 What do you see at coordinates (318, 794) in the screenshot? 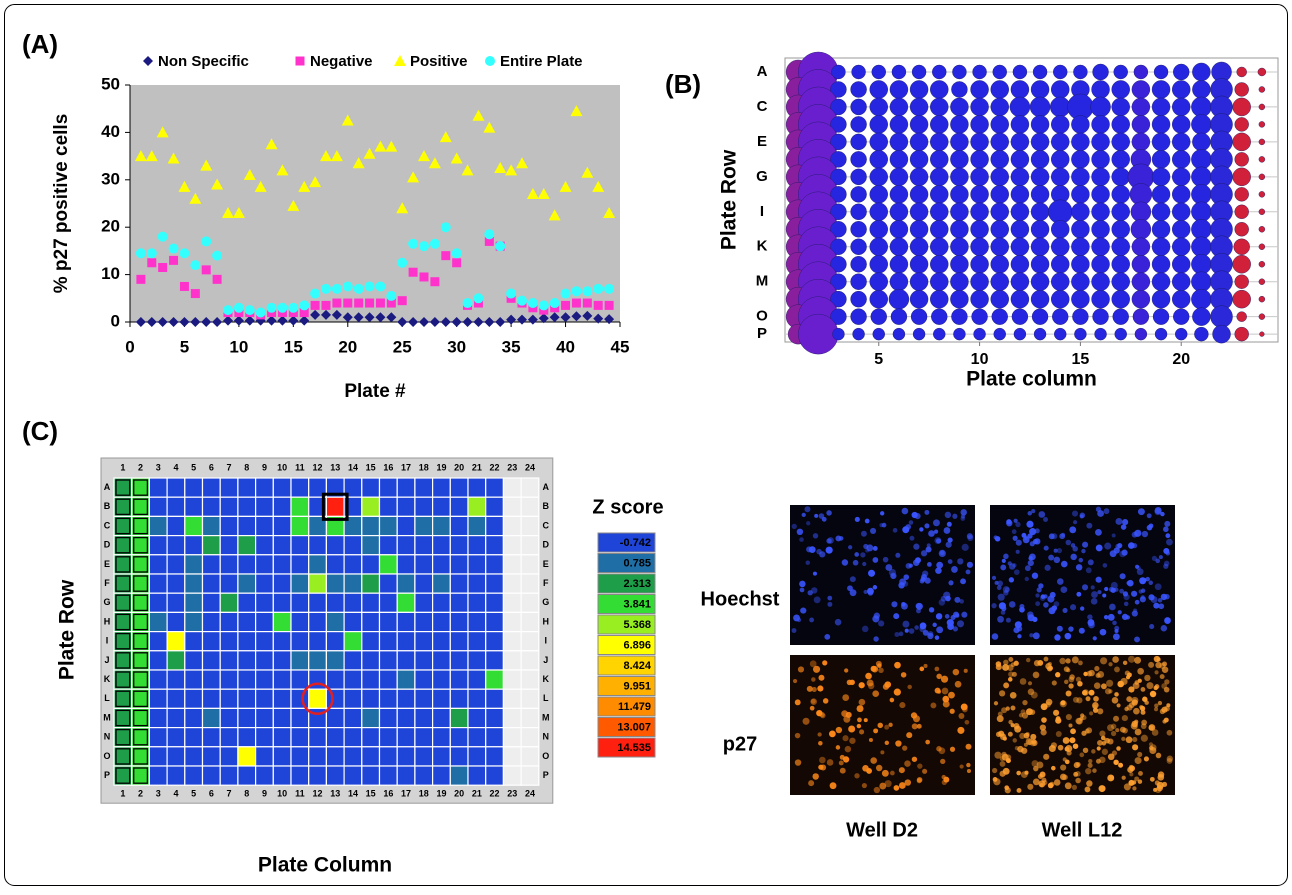
I see `column-label: 12` at bounding box center [318, 794].